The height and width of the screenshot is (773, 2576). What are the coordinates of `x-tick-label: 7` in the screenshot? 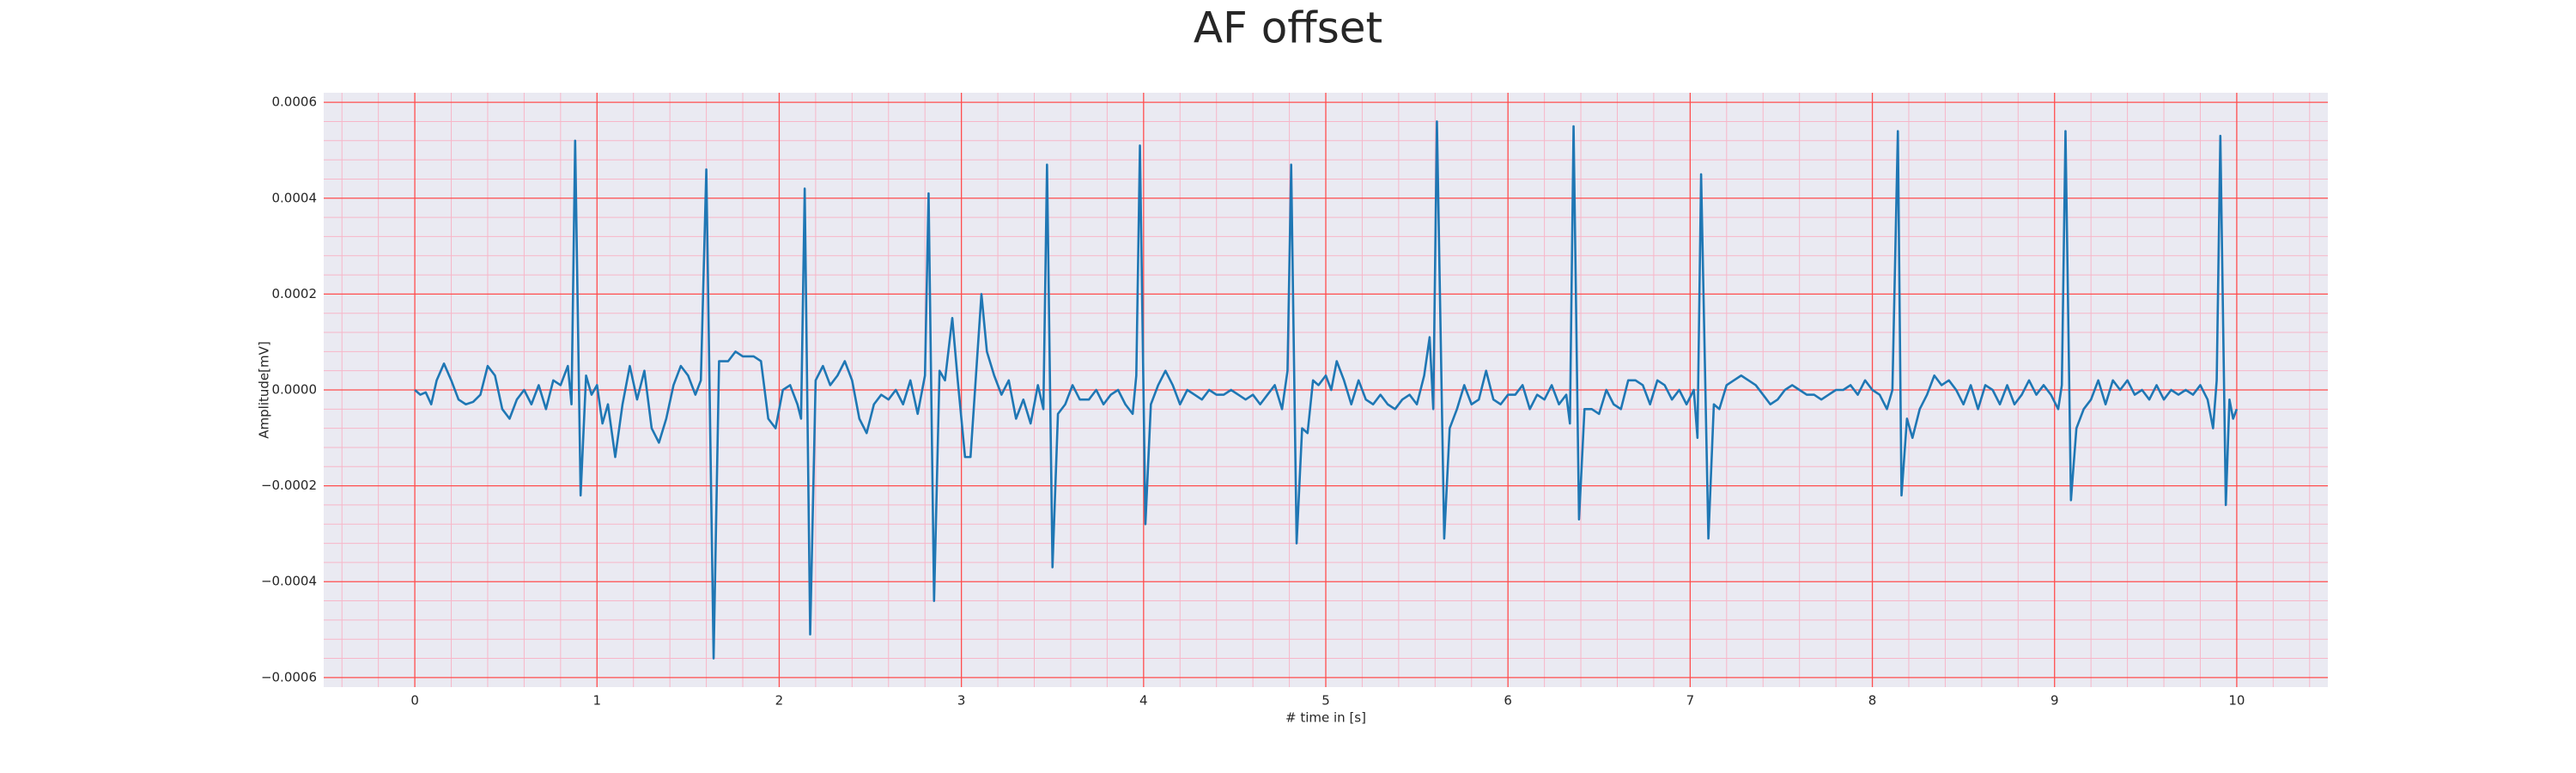 It's located at (1690, 701).